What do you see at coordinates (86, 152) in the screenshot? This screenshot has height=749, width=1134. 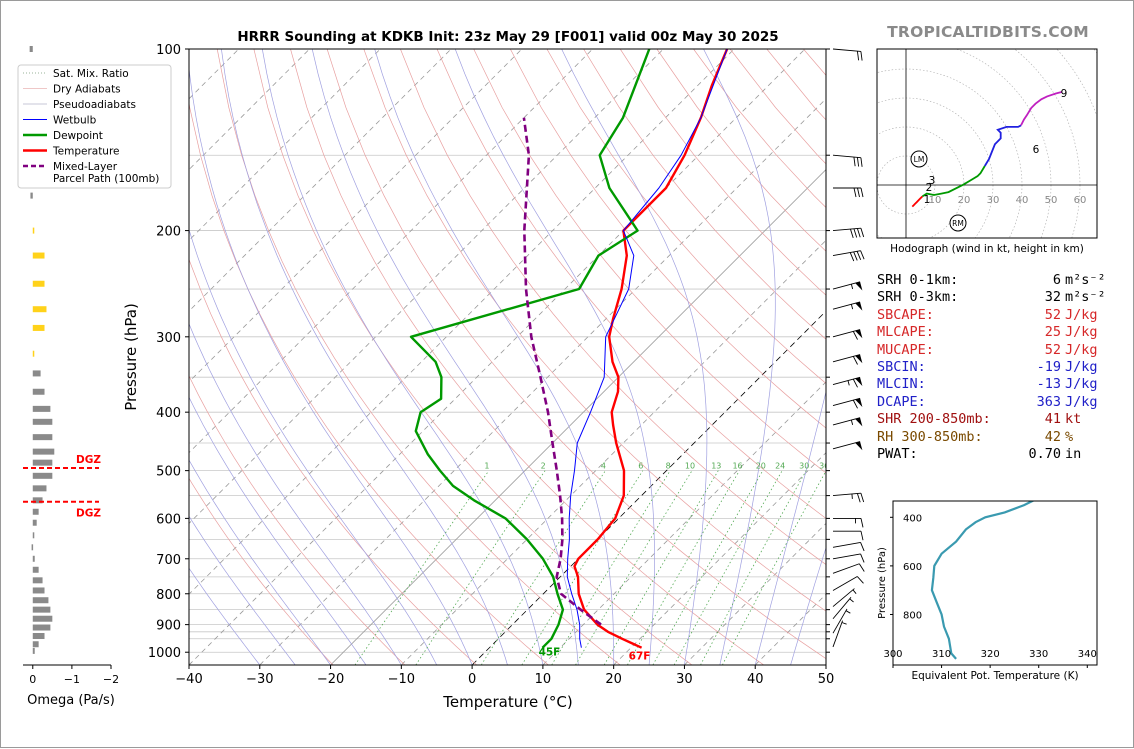 I see `legend-label: Temperature` at bounding box center [86, 152].